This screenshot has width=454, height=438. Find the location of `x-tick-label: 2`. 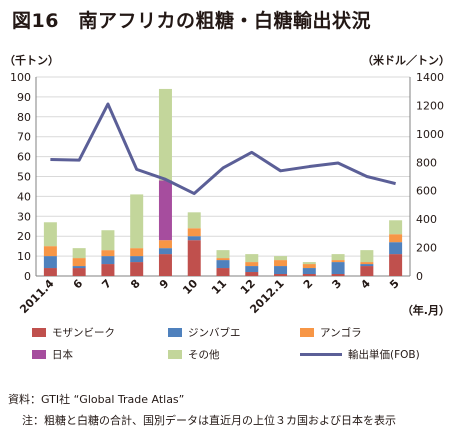

x-tick-label: 2 is located at coordinates (308, 284).